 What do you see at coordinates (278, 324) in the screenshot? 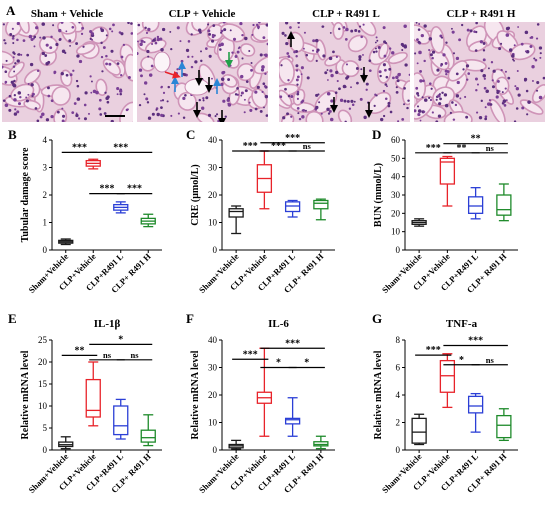
I see `chart-title: IL-6` at bounding box center [278, 324].